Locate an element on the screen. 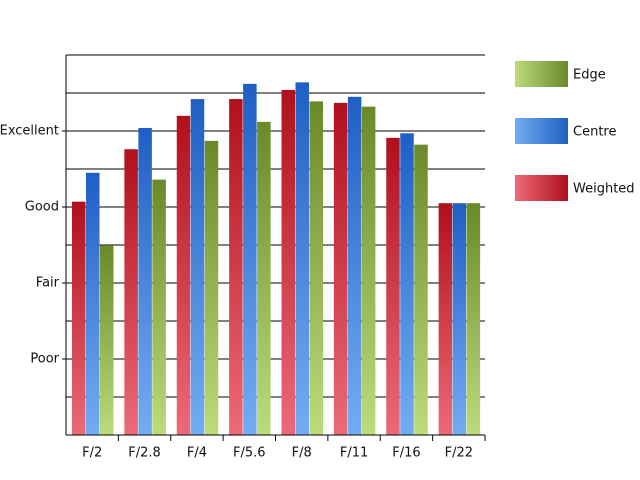 The height and width of the screenshot is (480, 640). y-tick-label: Fair is located at coordinates (48, 283).